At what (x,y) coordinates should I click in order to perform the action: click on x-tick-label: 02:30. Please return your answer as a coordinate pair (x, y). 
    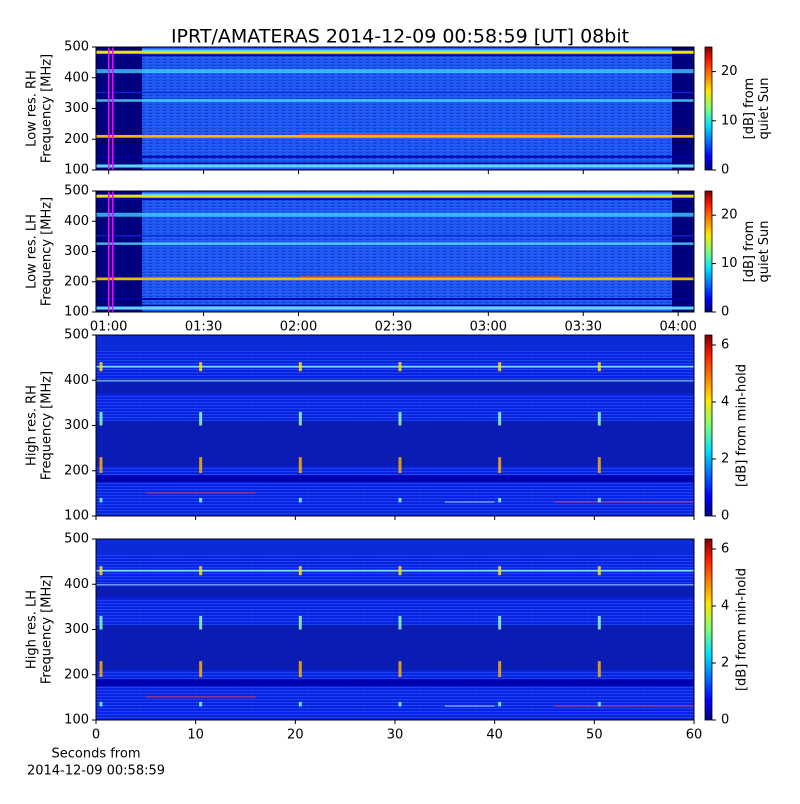
    Looking at the image, I should click on (393, 327).